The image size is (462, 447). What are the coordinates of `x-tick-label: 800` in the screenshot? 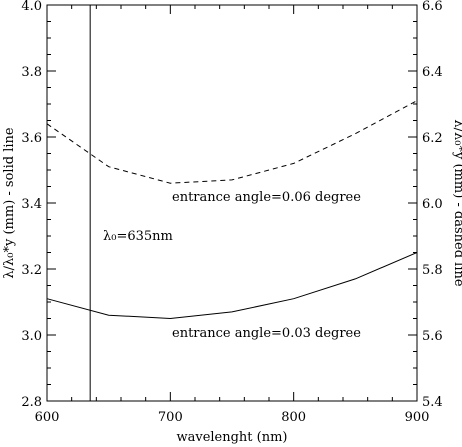 It's located at (293, 417).